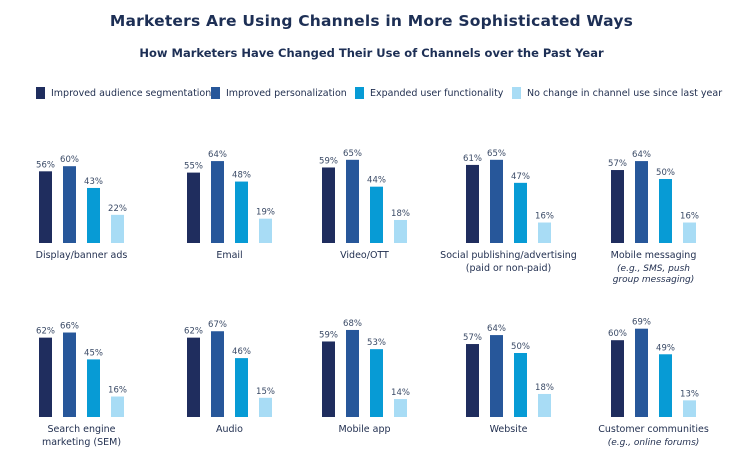 The image size is (743, 459). I want to click on bar-value-label-g7-s1: 68%, so click(352, 324).